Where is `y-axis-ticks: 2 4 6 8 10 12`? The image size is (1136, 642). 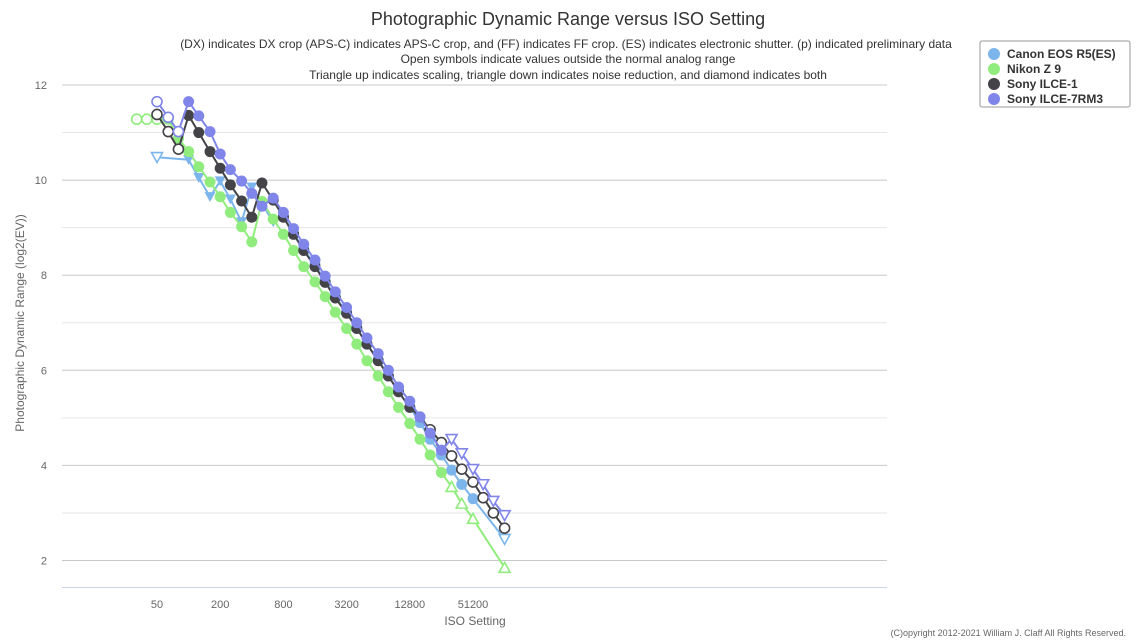
y-axis-ticks: 2 4 6 8 10 12 is located at coordinates (41, 324).